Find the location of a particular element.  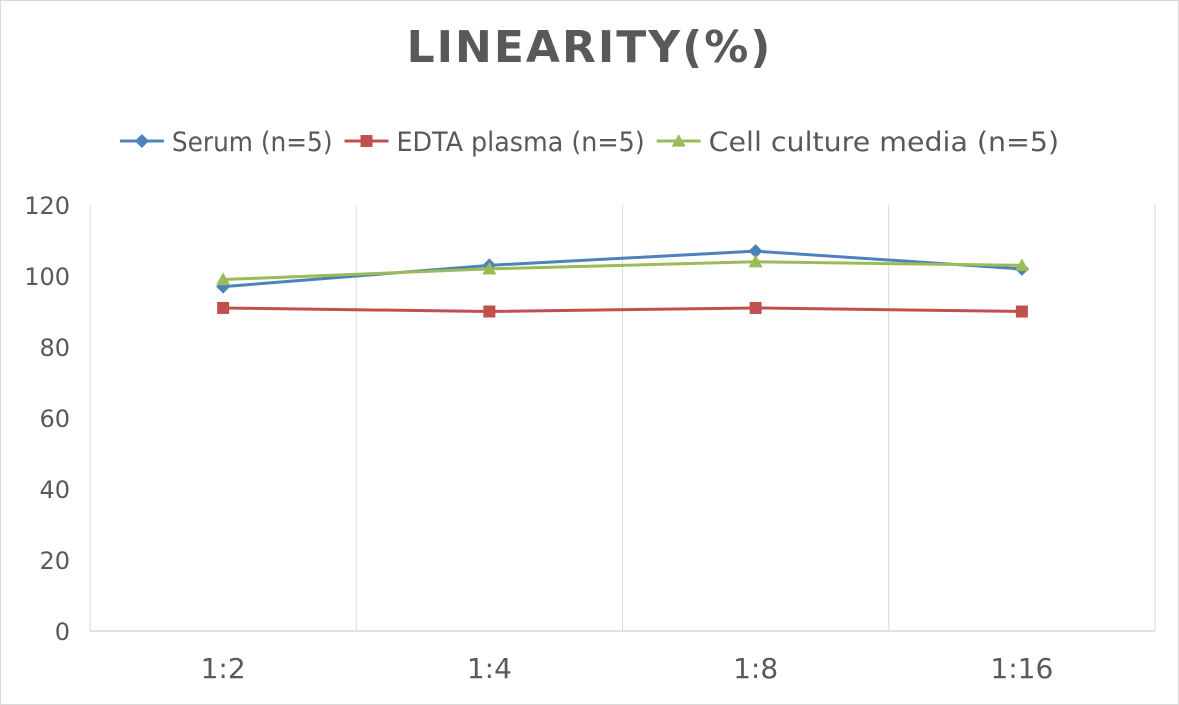

y-tick-label: 100 is located at coordinates (47, 277).